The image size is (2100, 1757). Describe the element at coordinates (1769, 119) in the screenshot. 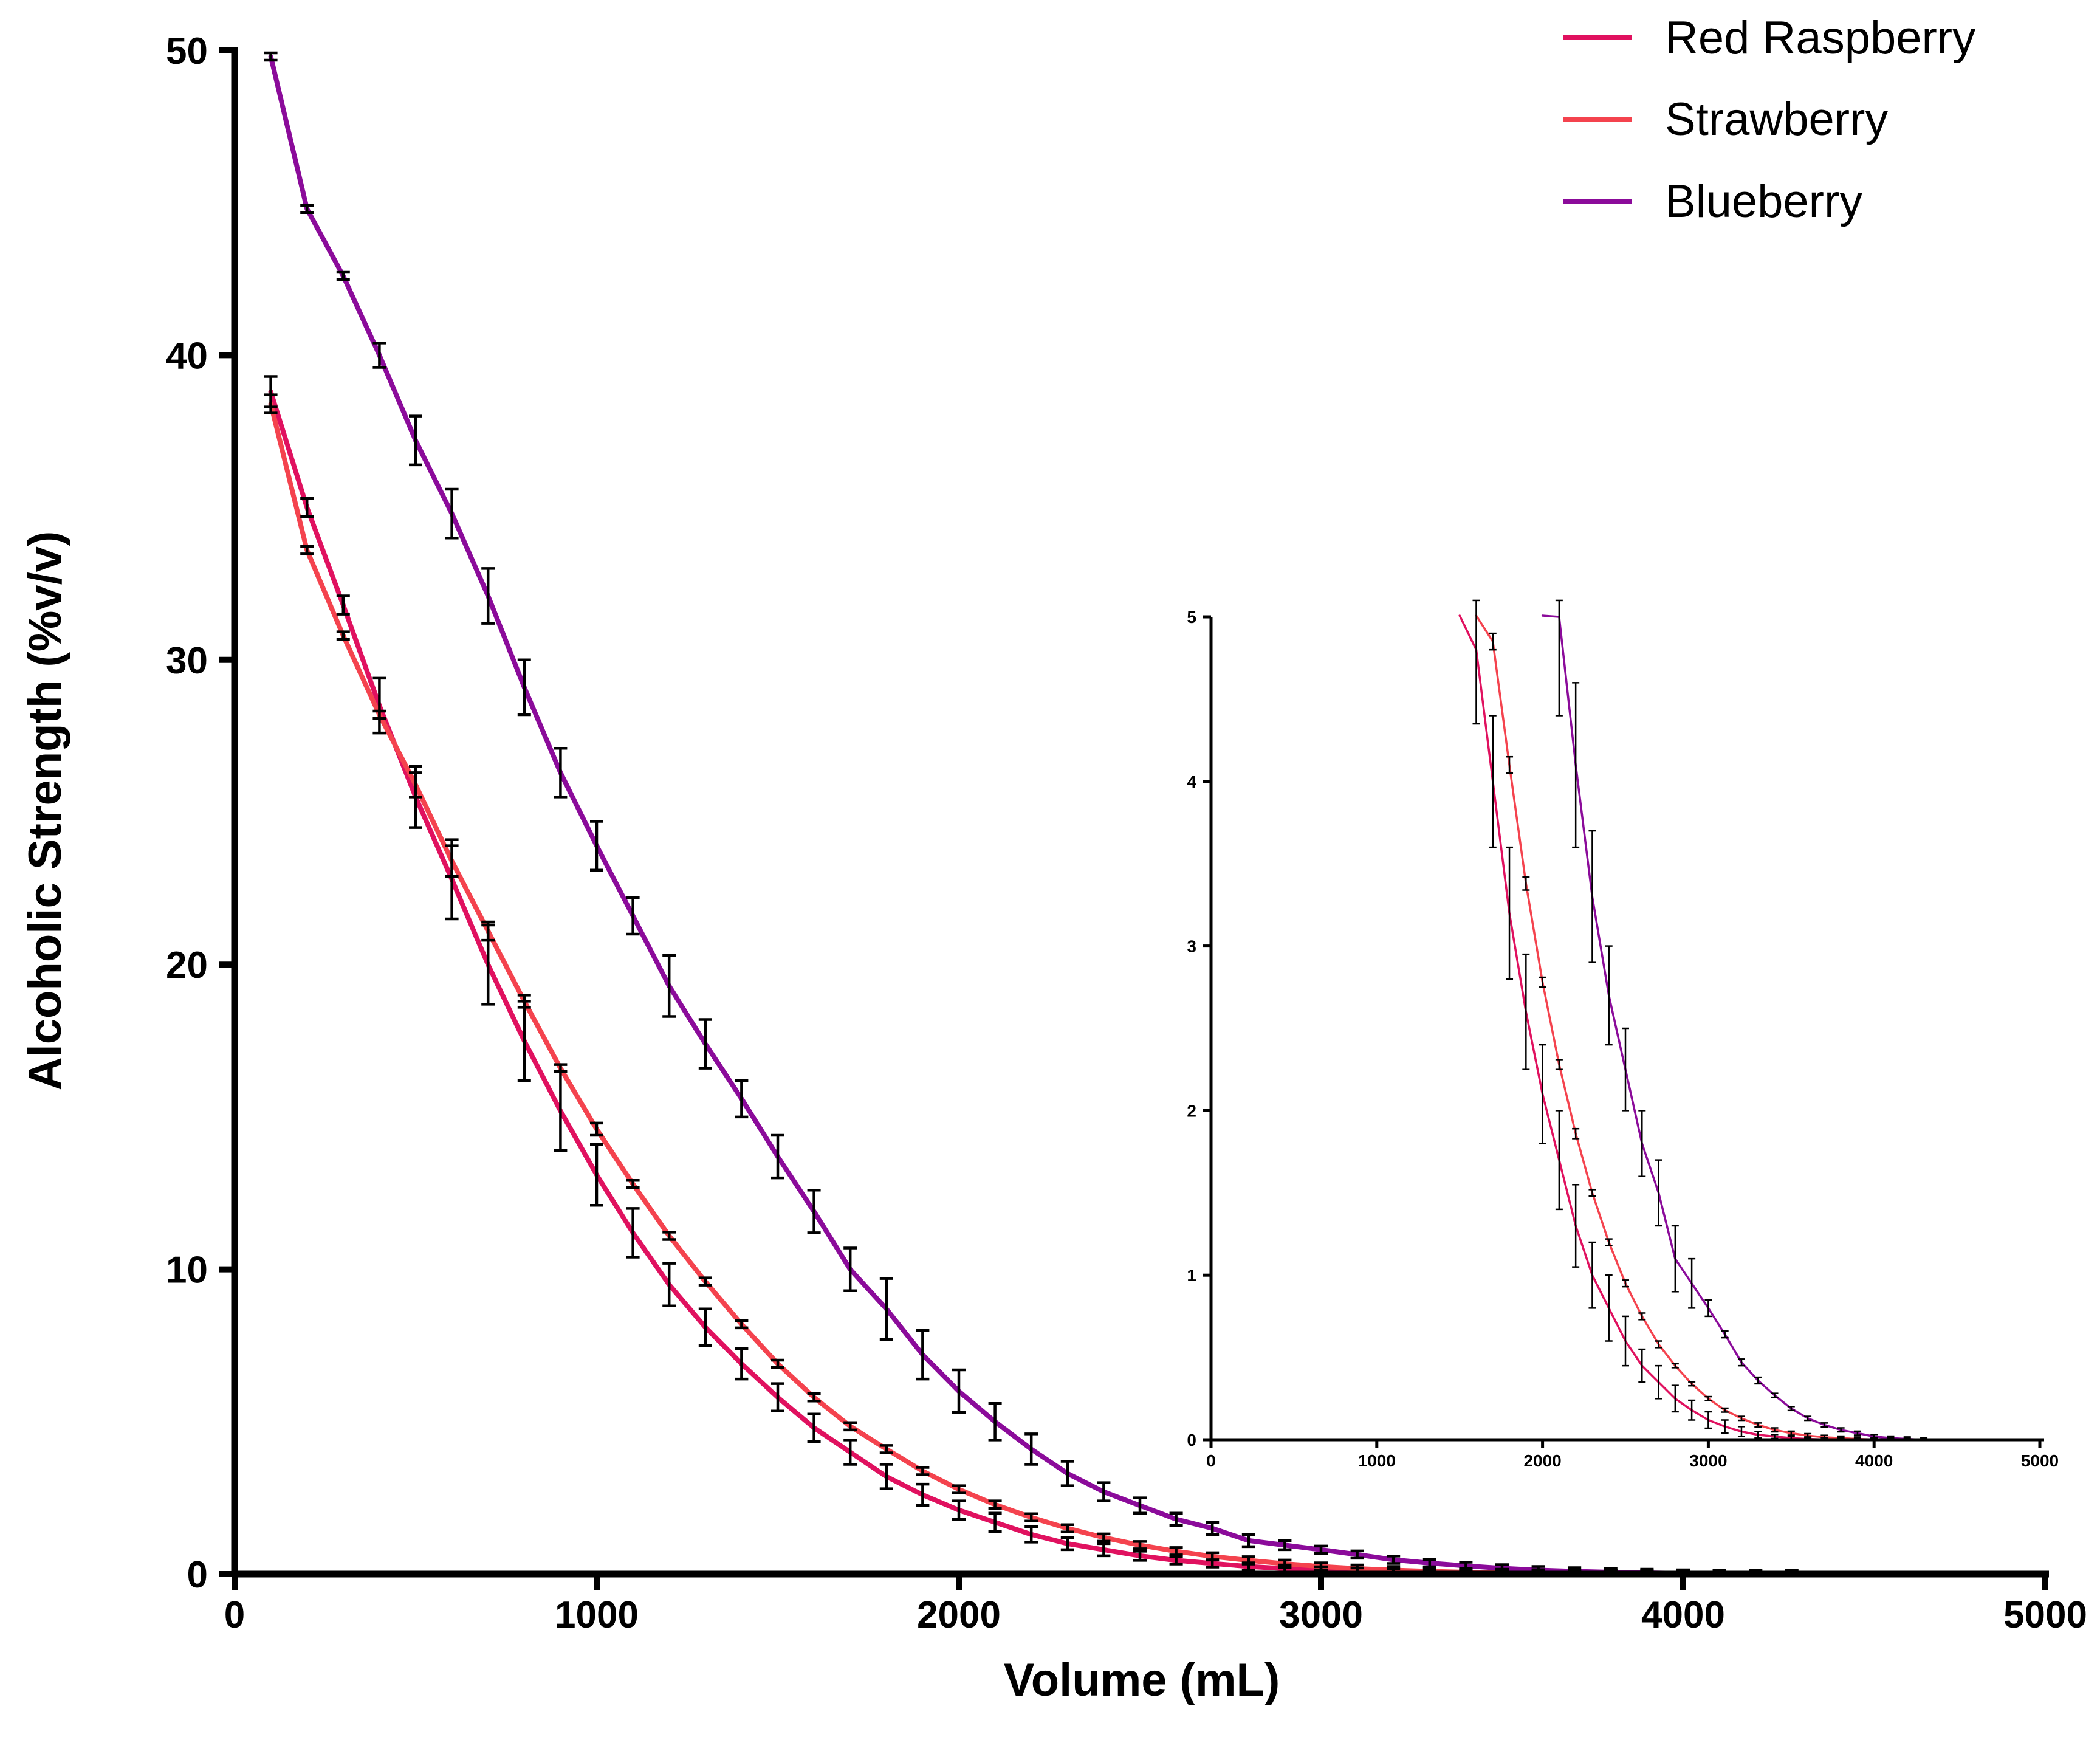

I see `legend: Red Raspberry Strawberry Blueberry` at that location.